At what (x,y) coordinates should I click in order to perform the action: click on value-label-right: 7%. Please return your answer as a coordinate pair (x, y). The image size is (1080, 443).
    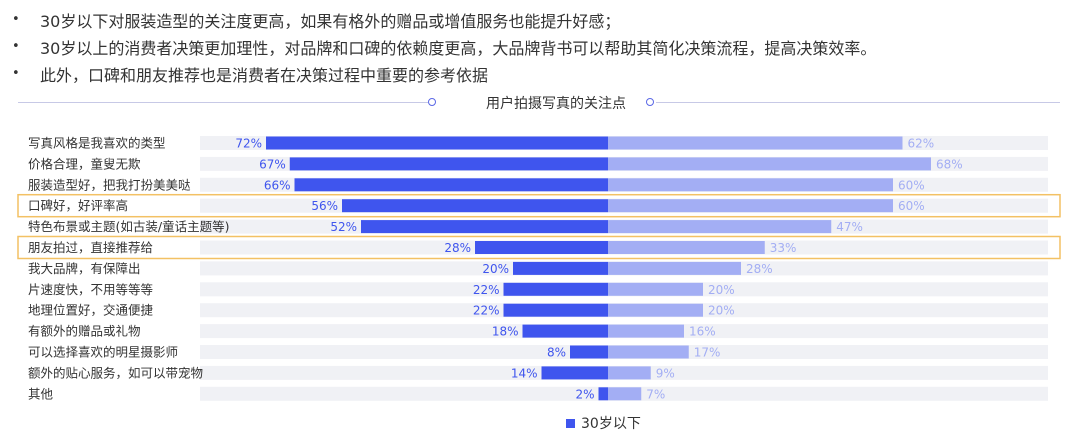
    Looking at the image, I should click on (655, 394).